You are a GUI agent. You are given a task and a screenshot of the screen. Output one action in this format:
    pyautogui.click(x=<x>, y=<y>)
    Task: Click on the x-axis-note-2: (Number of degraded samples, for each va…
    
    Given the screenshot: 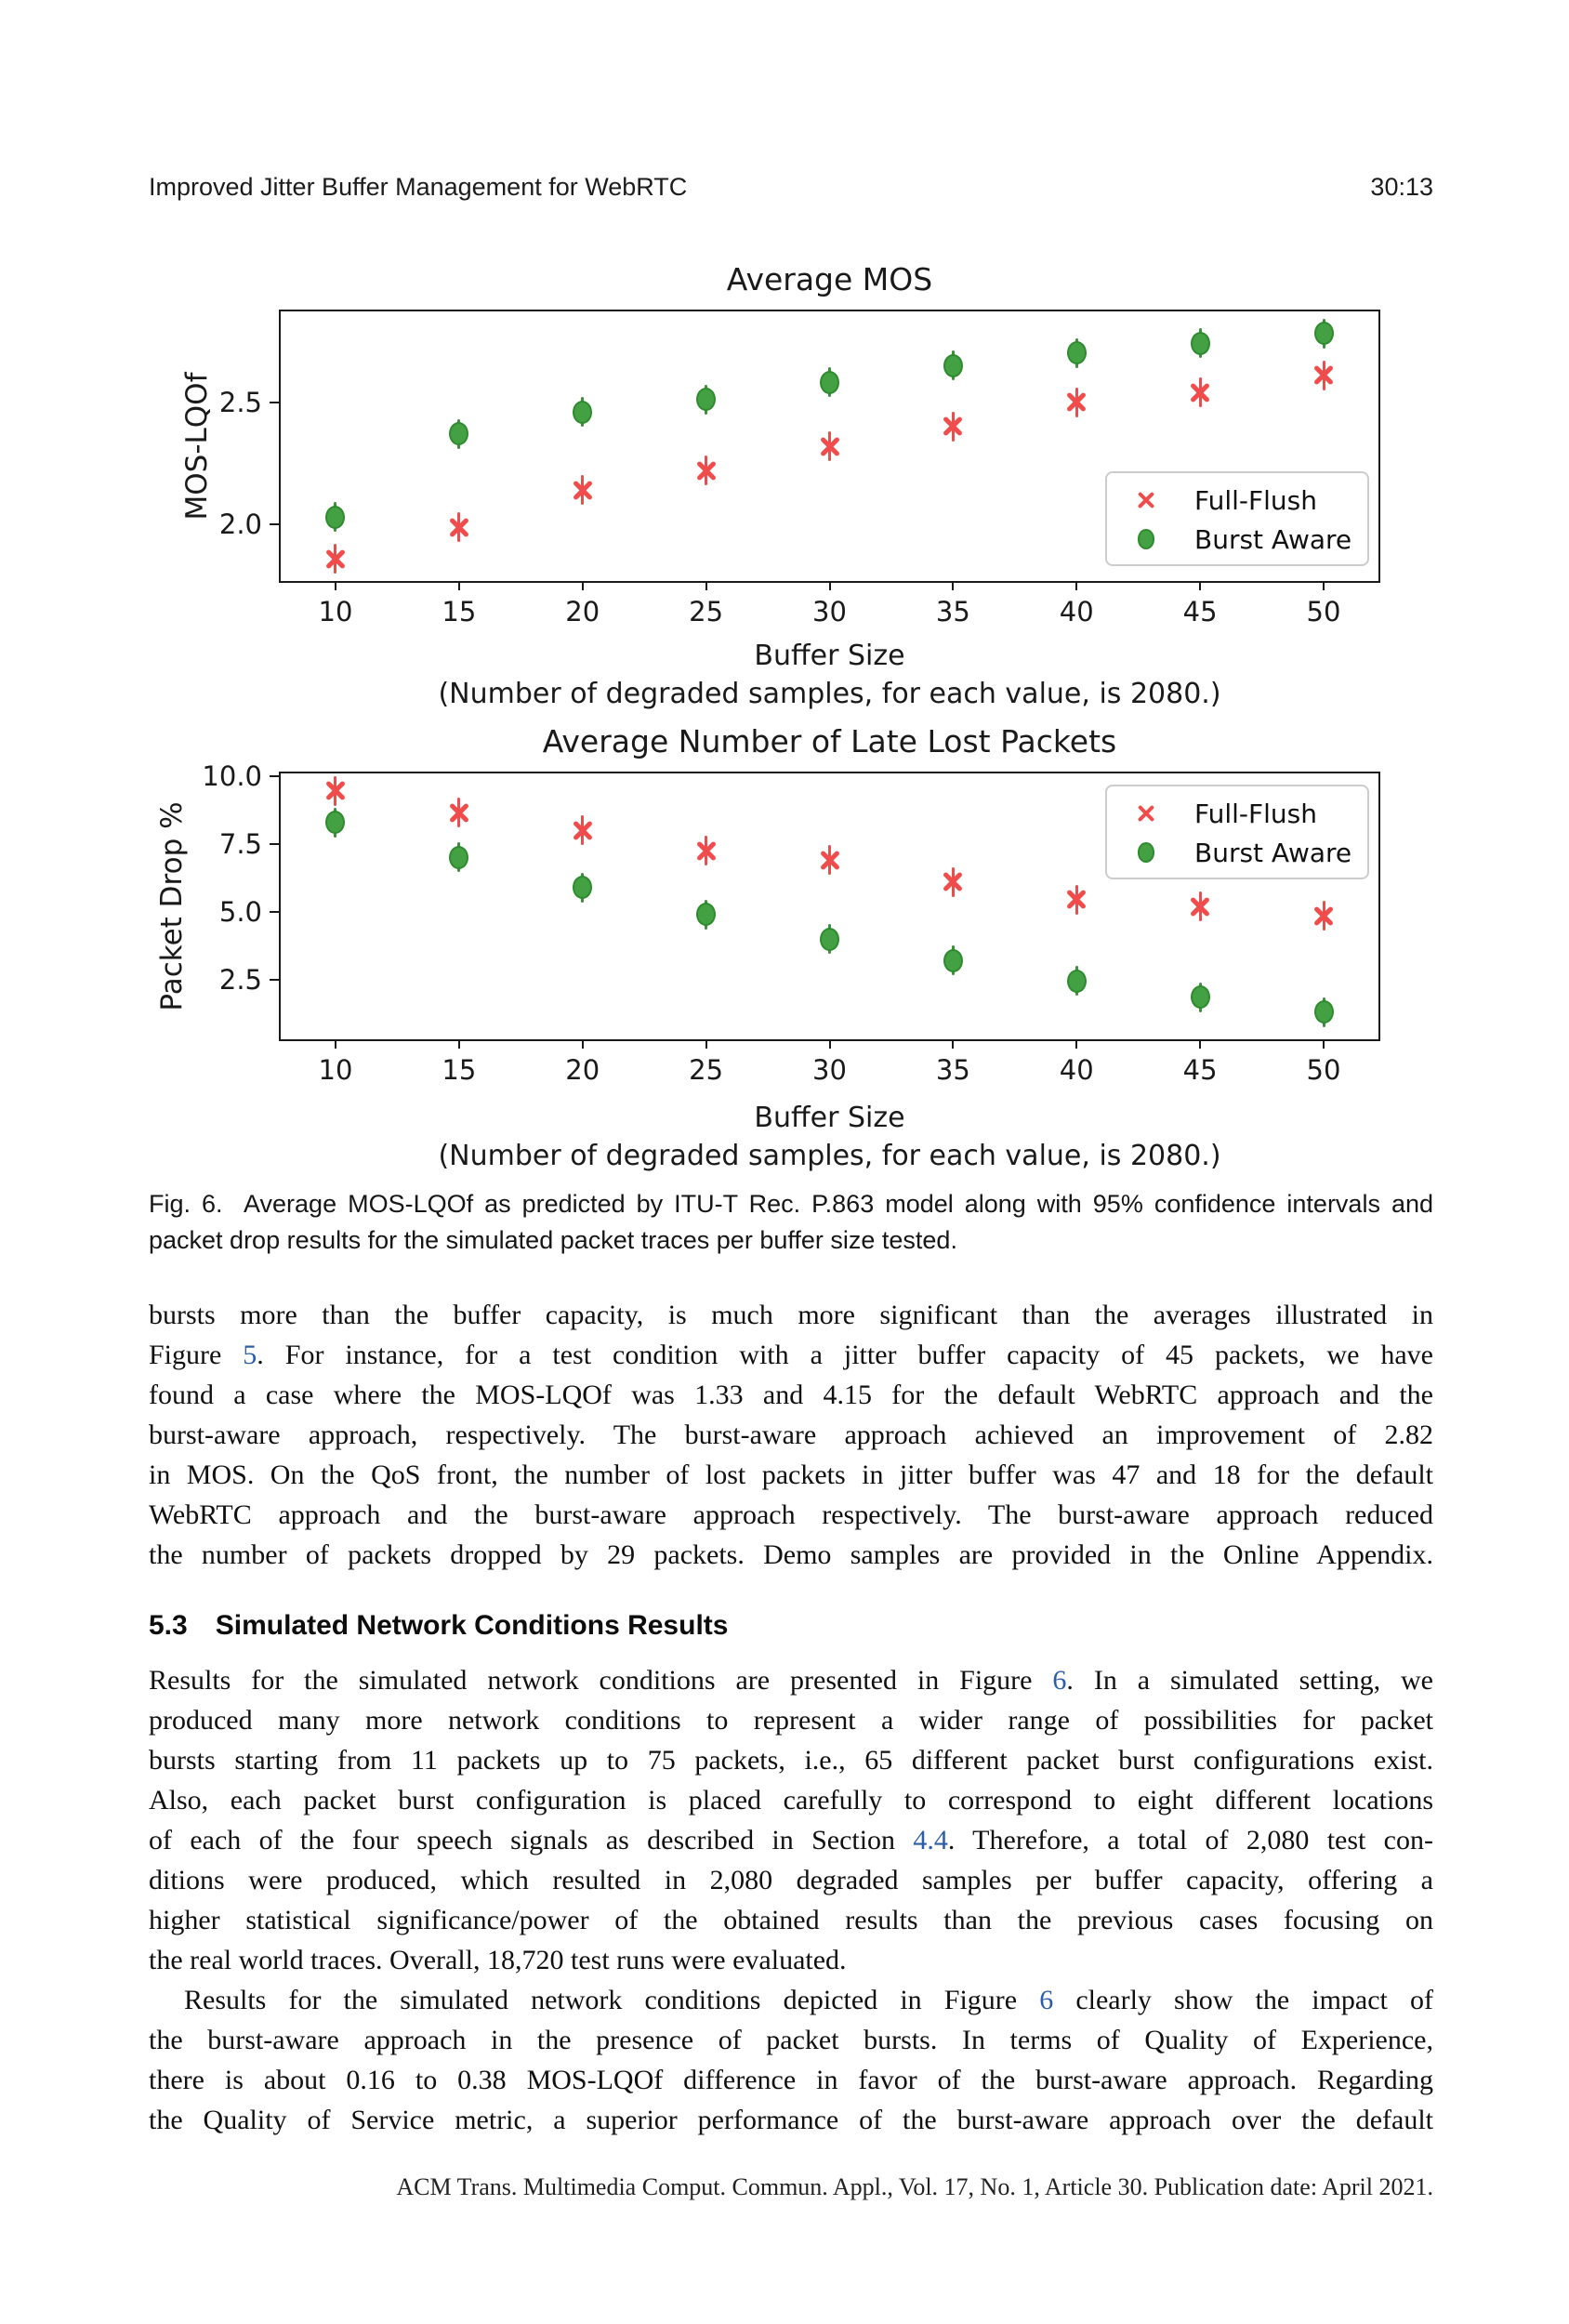 What is the action you would take?
    pyautogui.click(x=829, y=1156)
    